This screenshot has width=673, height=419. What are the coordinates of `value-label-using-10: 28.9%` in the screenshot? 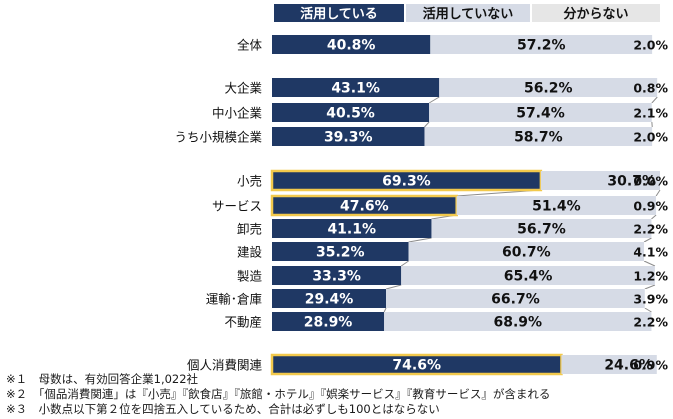 It's located at (328, 323).